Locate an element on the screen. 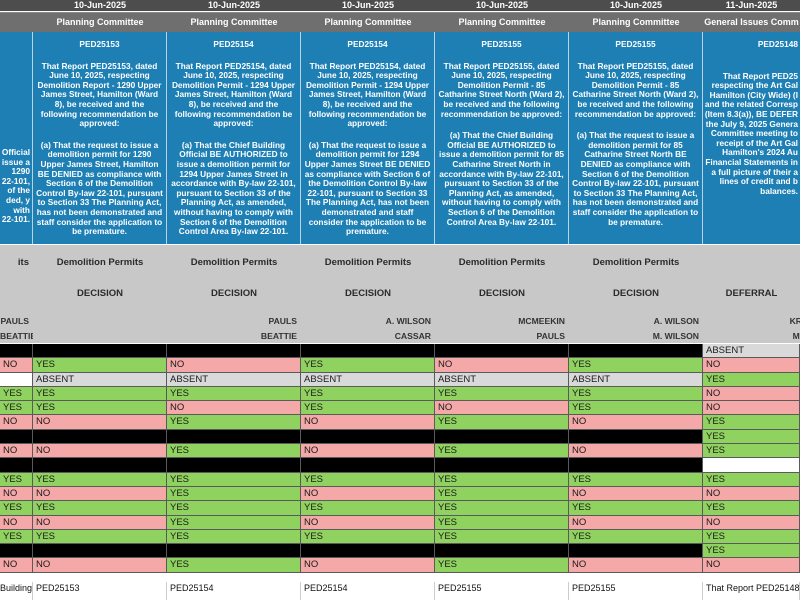 This screenshot has width=800, height=600. mover-name: MCMEEKIN is located at coordinates (541, 321).